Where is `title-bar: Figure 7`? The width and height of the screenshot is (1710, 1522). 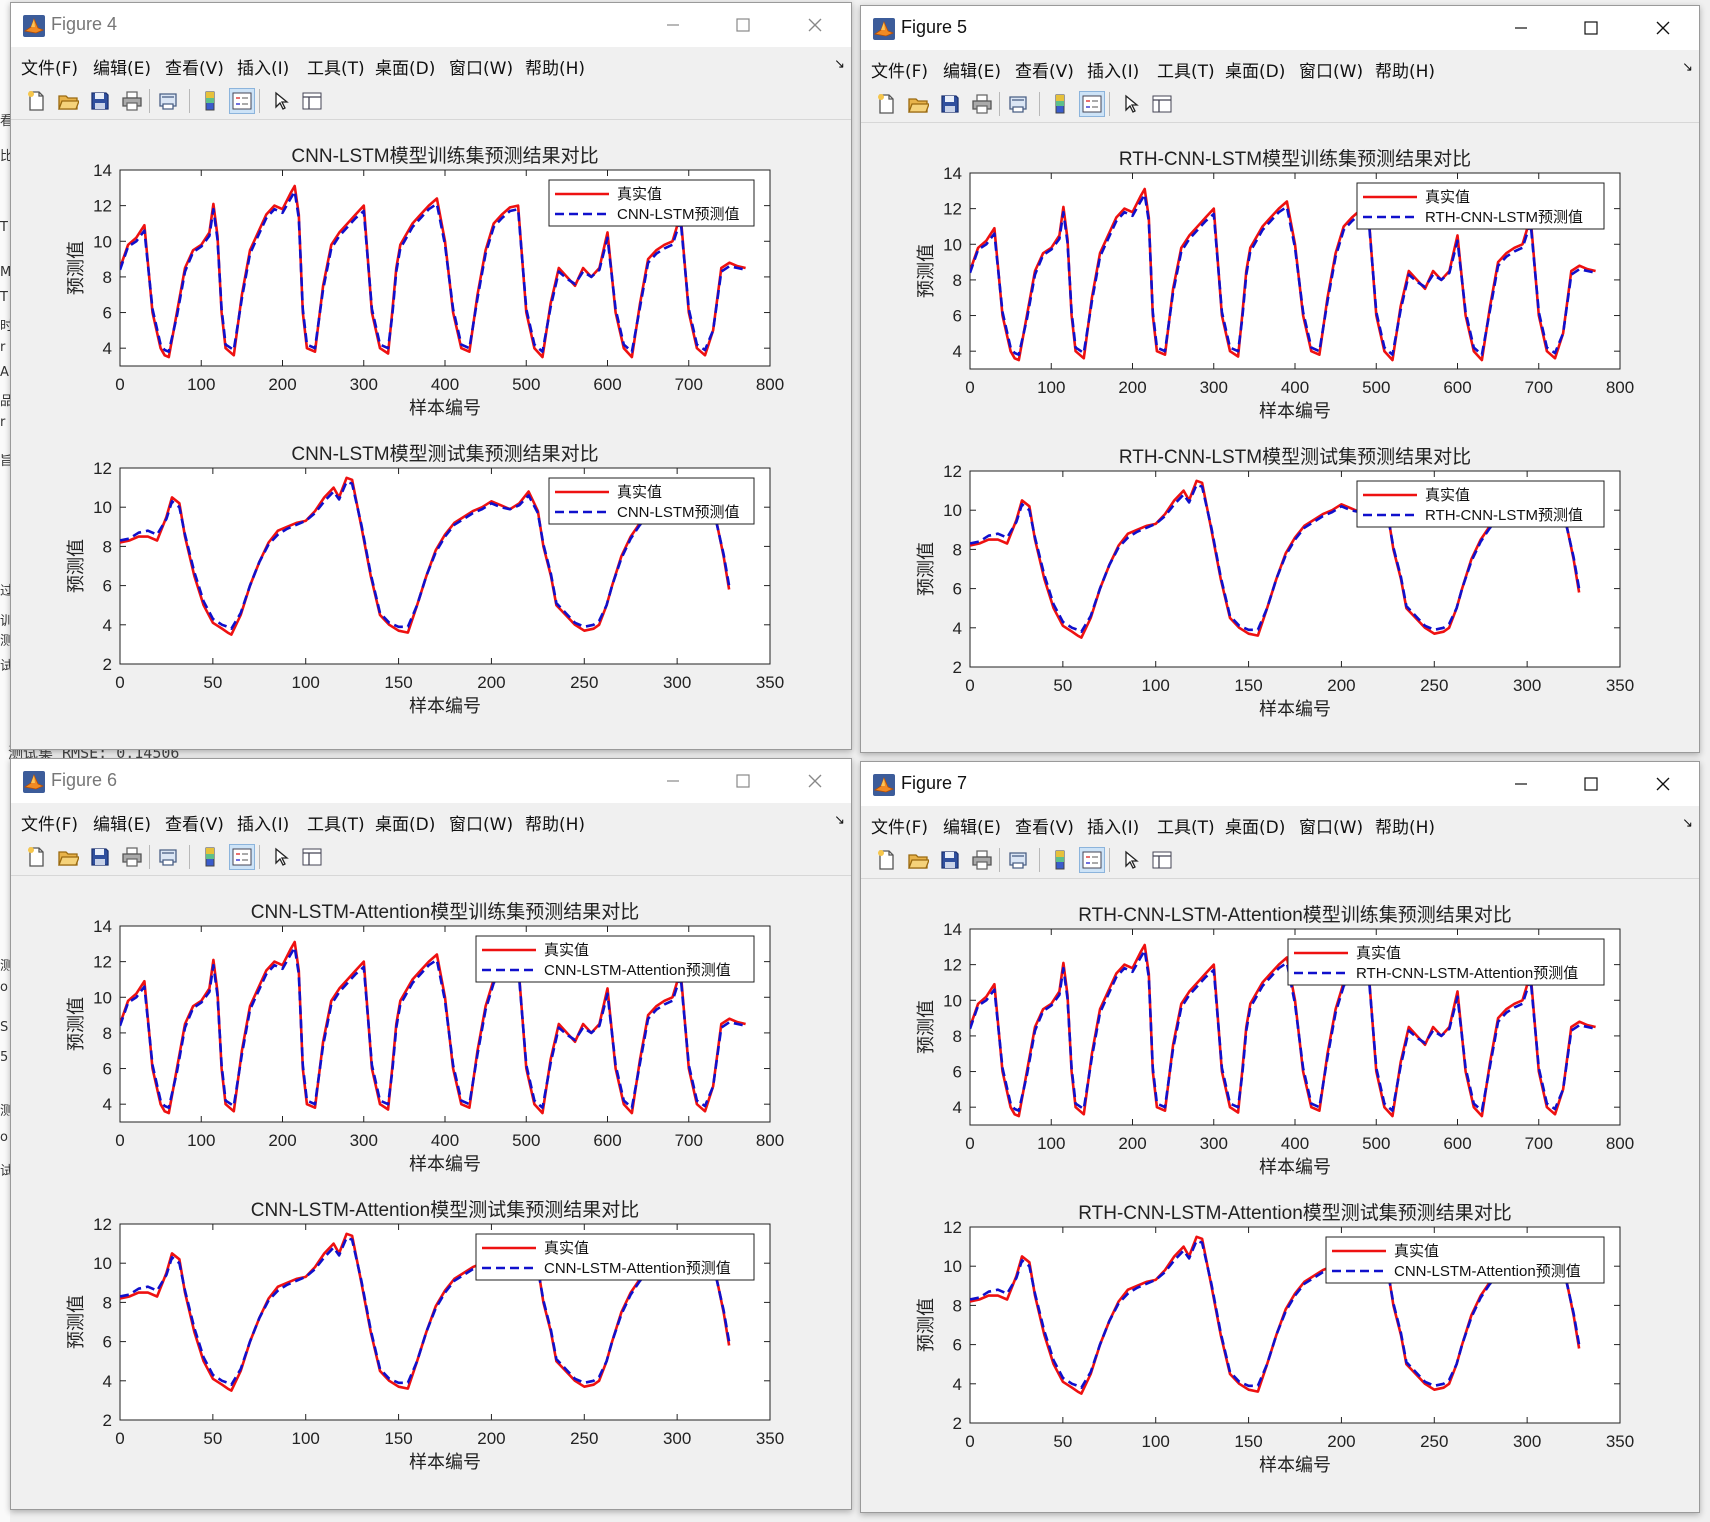
title-bar: Figure 7 is located at coordinates (1280, 784).